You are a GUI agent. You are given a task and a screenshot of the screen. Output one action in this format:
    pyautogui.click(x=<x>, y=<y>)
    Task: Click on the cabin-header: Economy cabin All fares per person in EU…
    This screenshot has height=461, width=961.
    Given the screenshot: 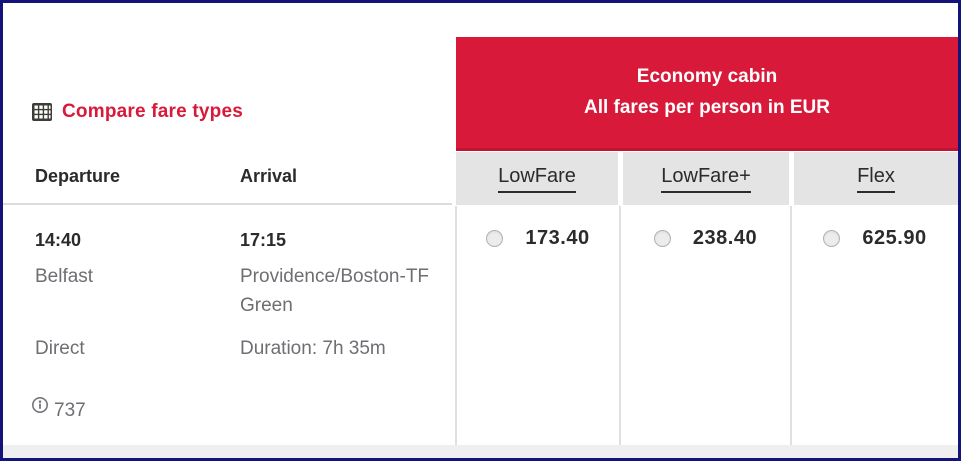 What is the action you would take?
    pyautogui.click(x=707, y=94)
    